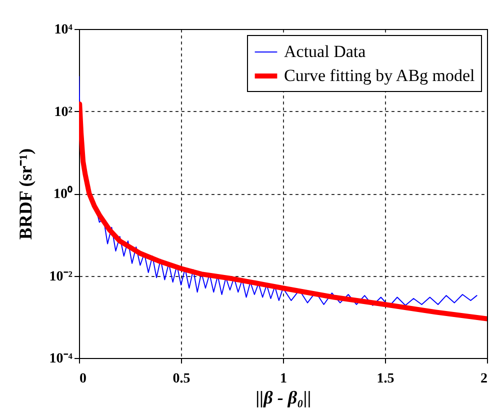  Describe the element at coordinates (64, 30) in the screenshot. I see `y-tick-label: 10⁴` at that location.